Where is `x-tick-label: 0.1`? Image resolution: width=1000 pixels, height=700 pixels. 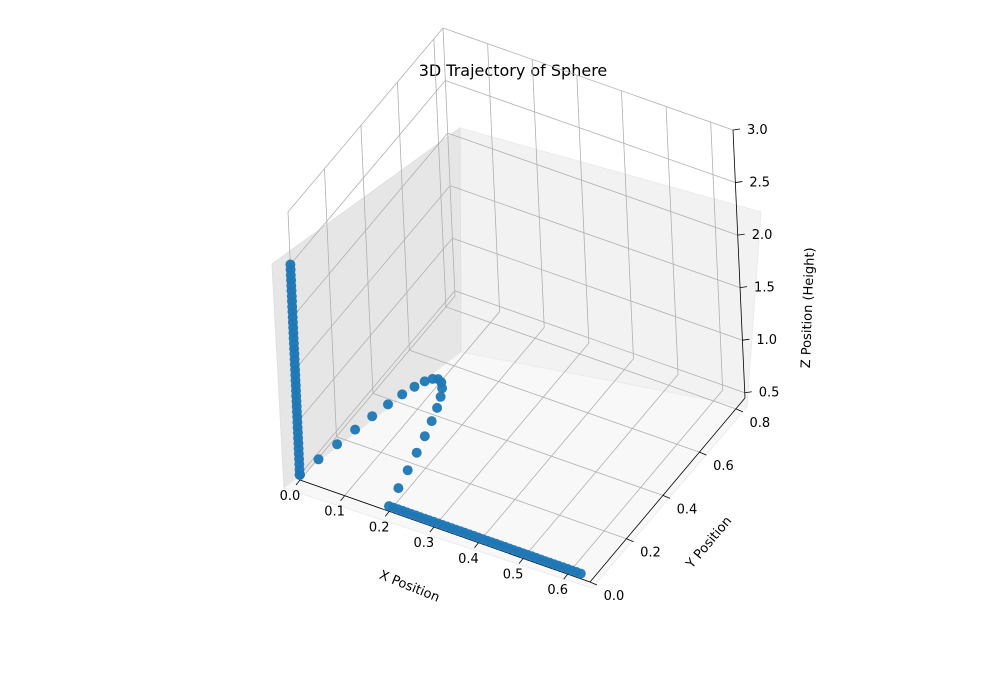 x-tick-label: 0.1 is located at coordinates (334, 512).